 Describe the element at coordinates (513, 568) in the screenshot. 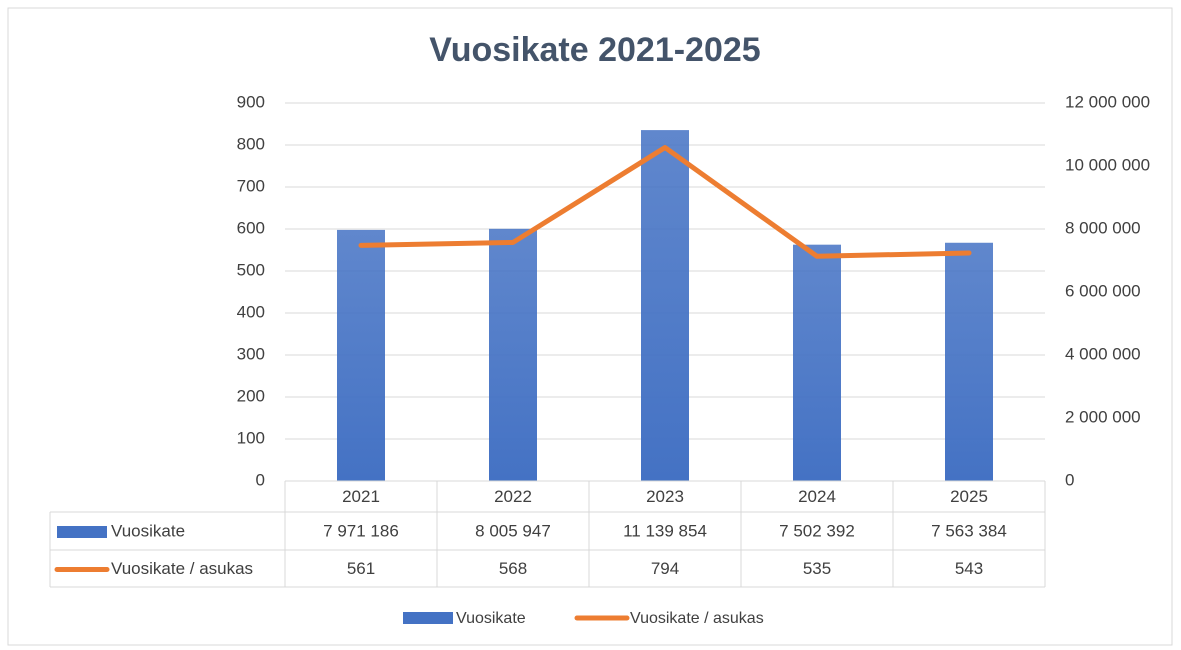

I see `table-value: 568` at that location.